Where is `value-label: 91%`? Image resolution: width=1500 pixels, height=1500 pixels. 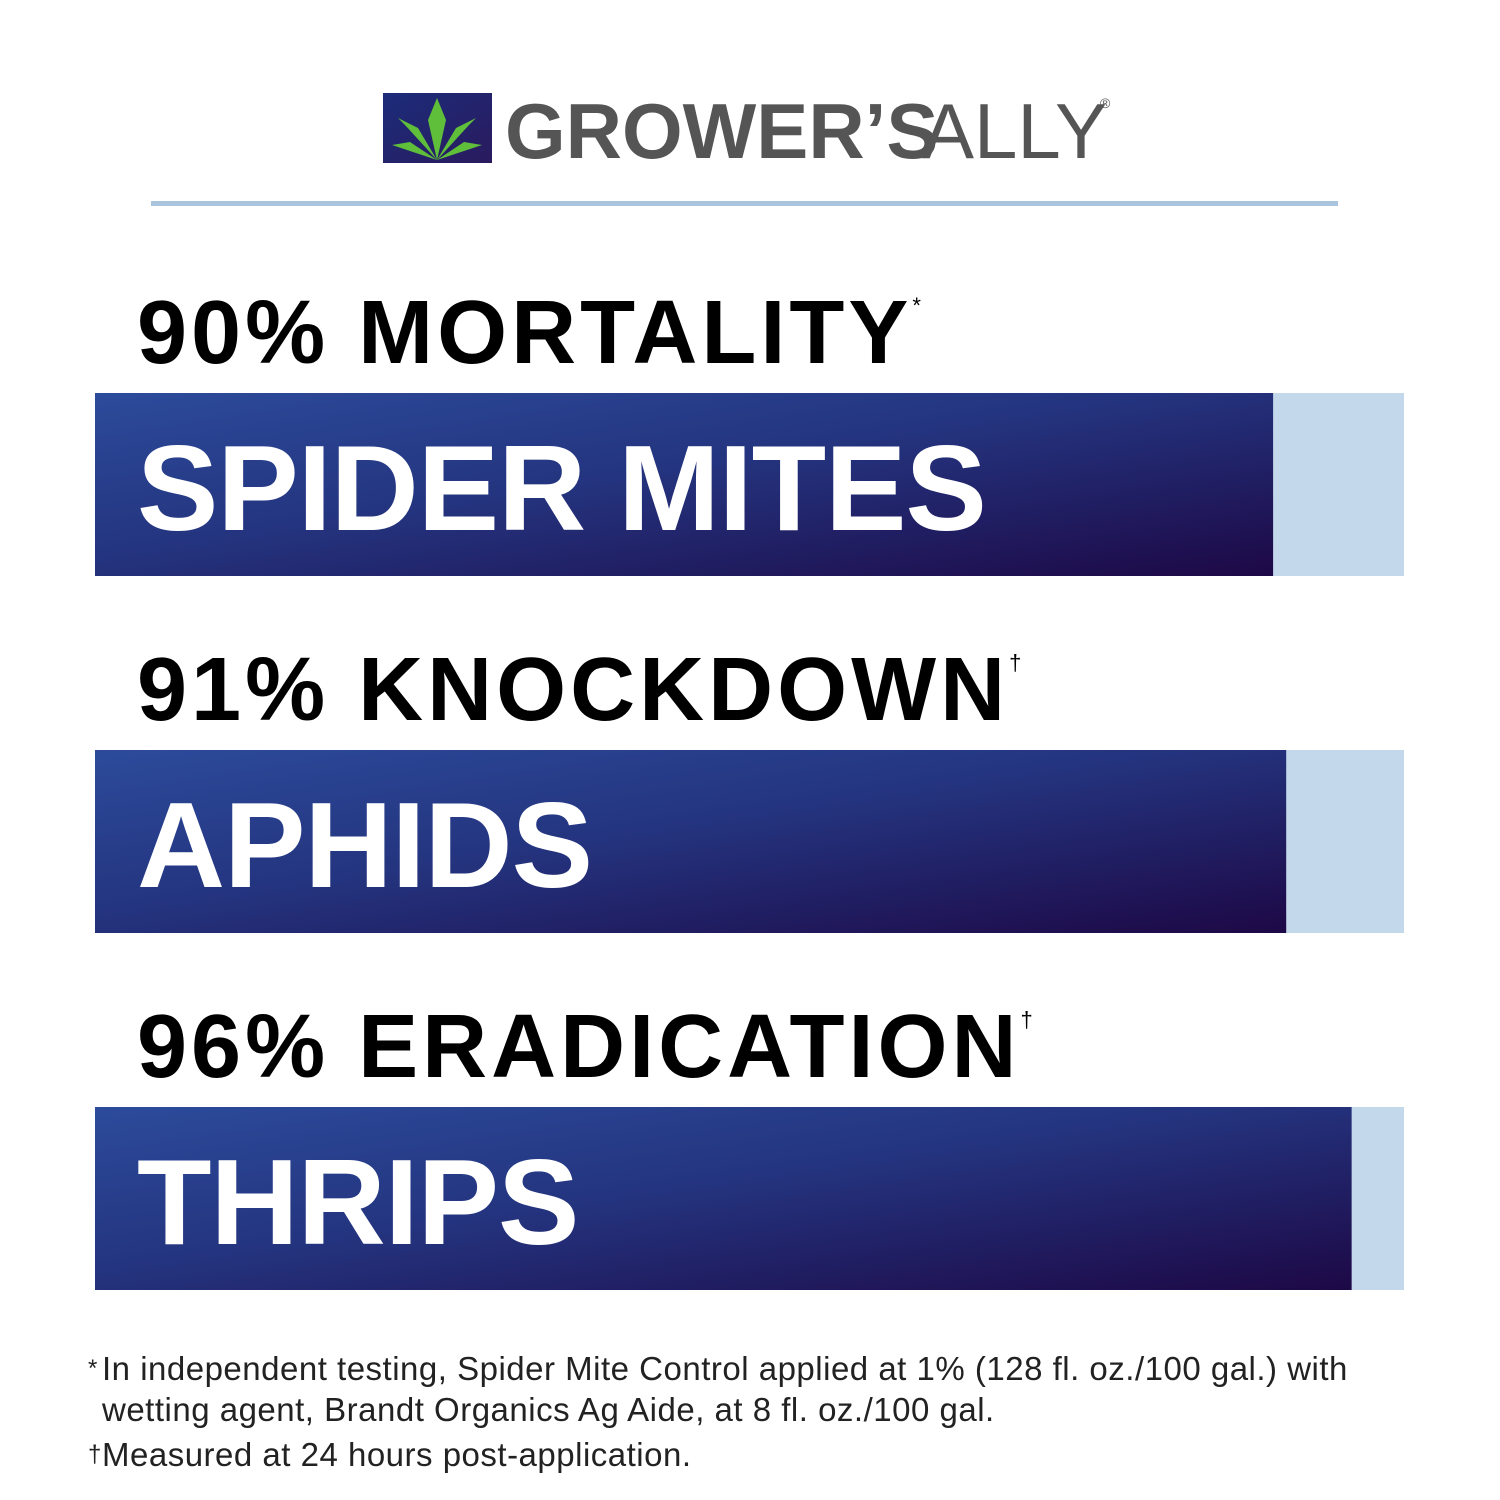 value-label: 91% is located at coordinates (233, 690).